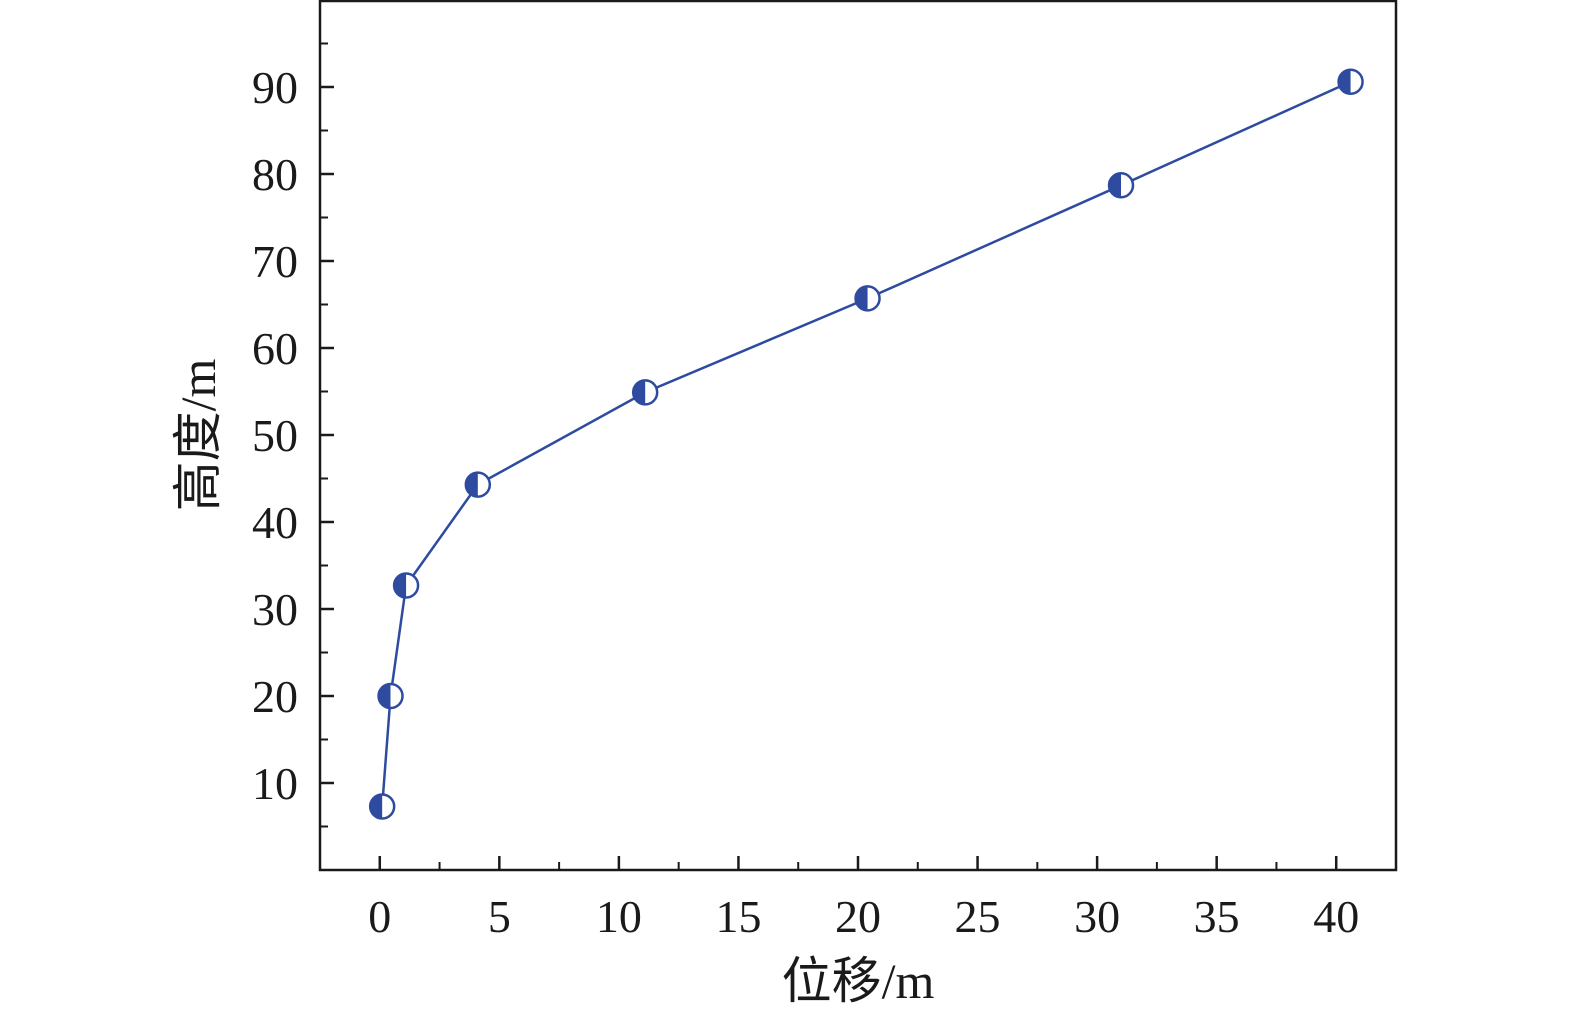  I want to click on x-tick-label: 35, so click(1217, 916).